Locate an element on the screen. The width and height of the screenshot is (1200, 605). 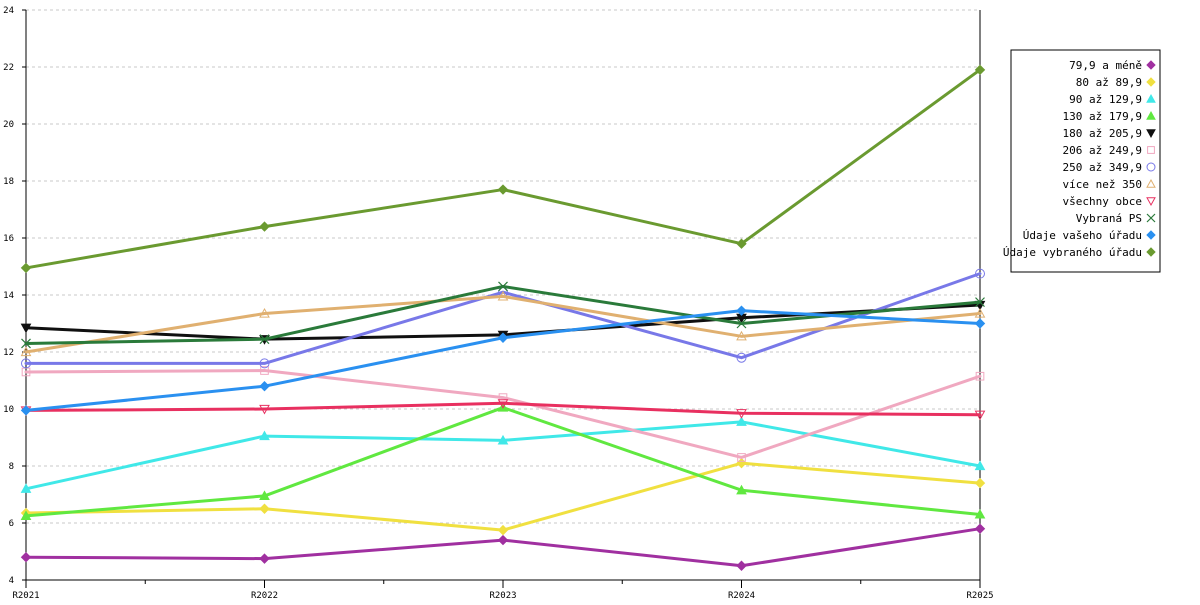
x-tick-label: R2025 is located at coordinates (979, 595).